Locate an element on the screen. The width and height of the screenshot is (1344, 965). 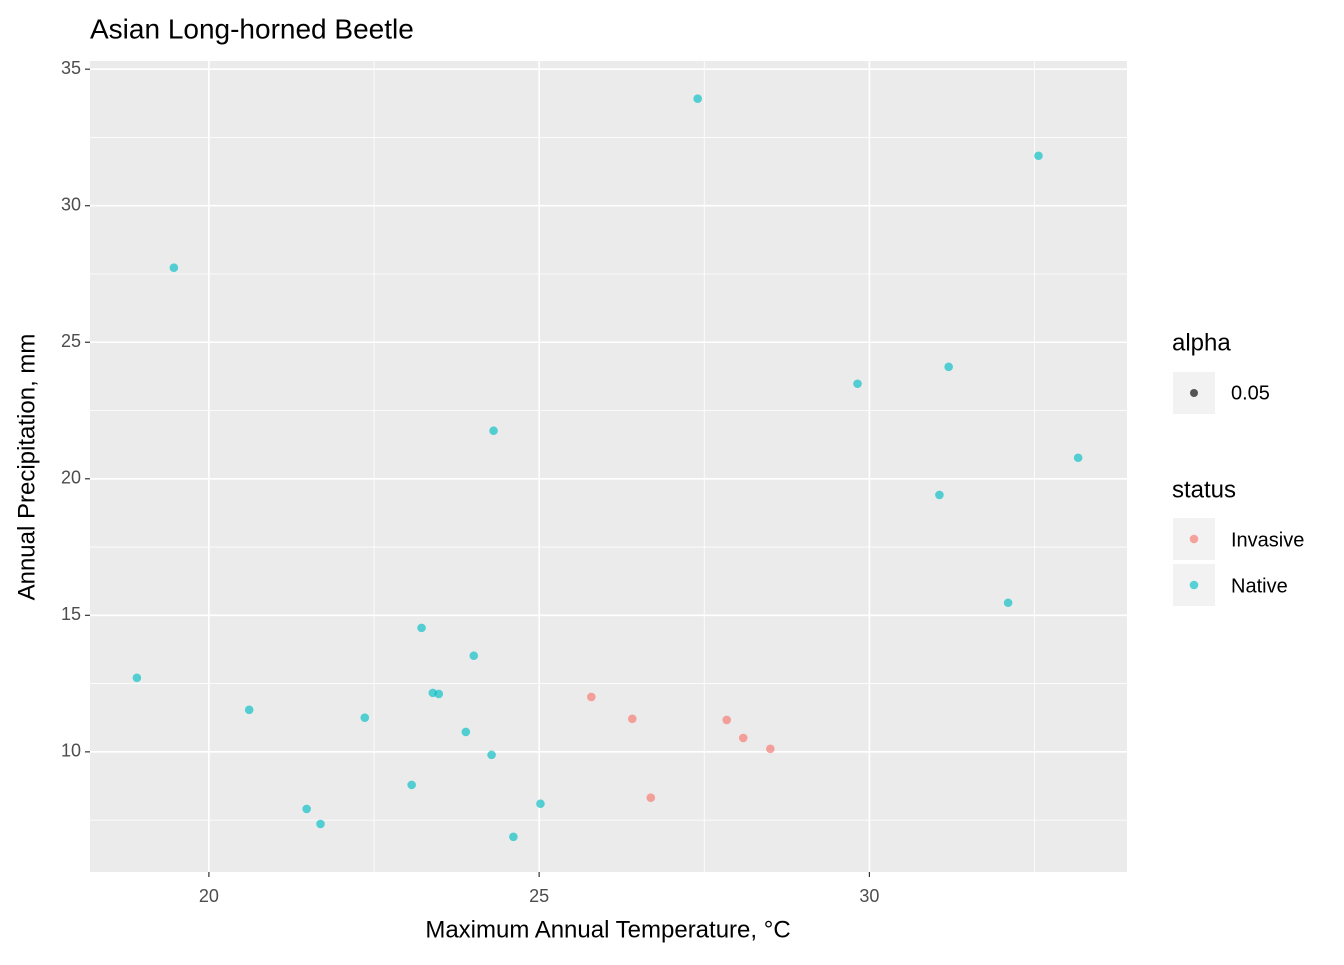
y-tick-label: 30 is located at coordinates (71, 204).